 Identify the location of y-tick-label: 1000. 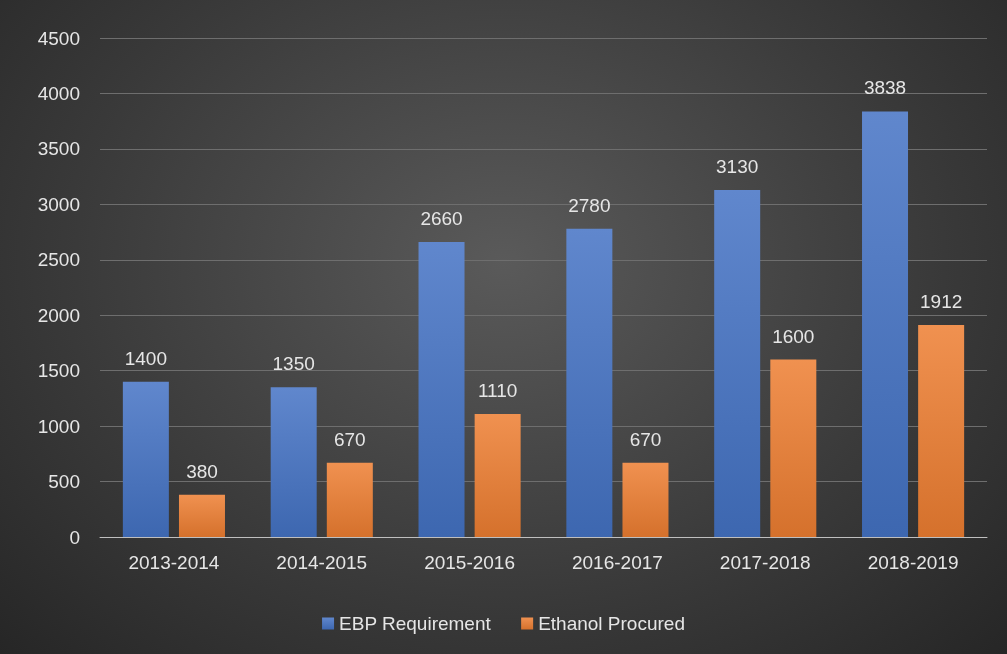
(58, 426).